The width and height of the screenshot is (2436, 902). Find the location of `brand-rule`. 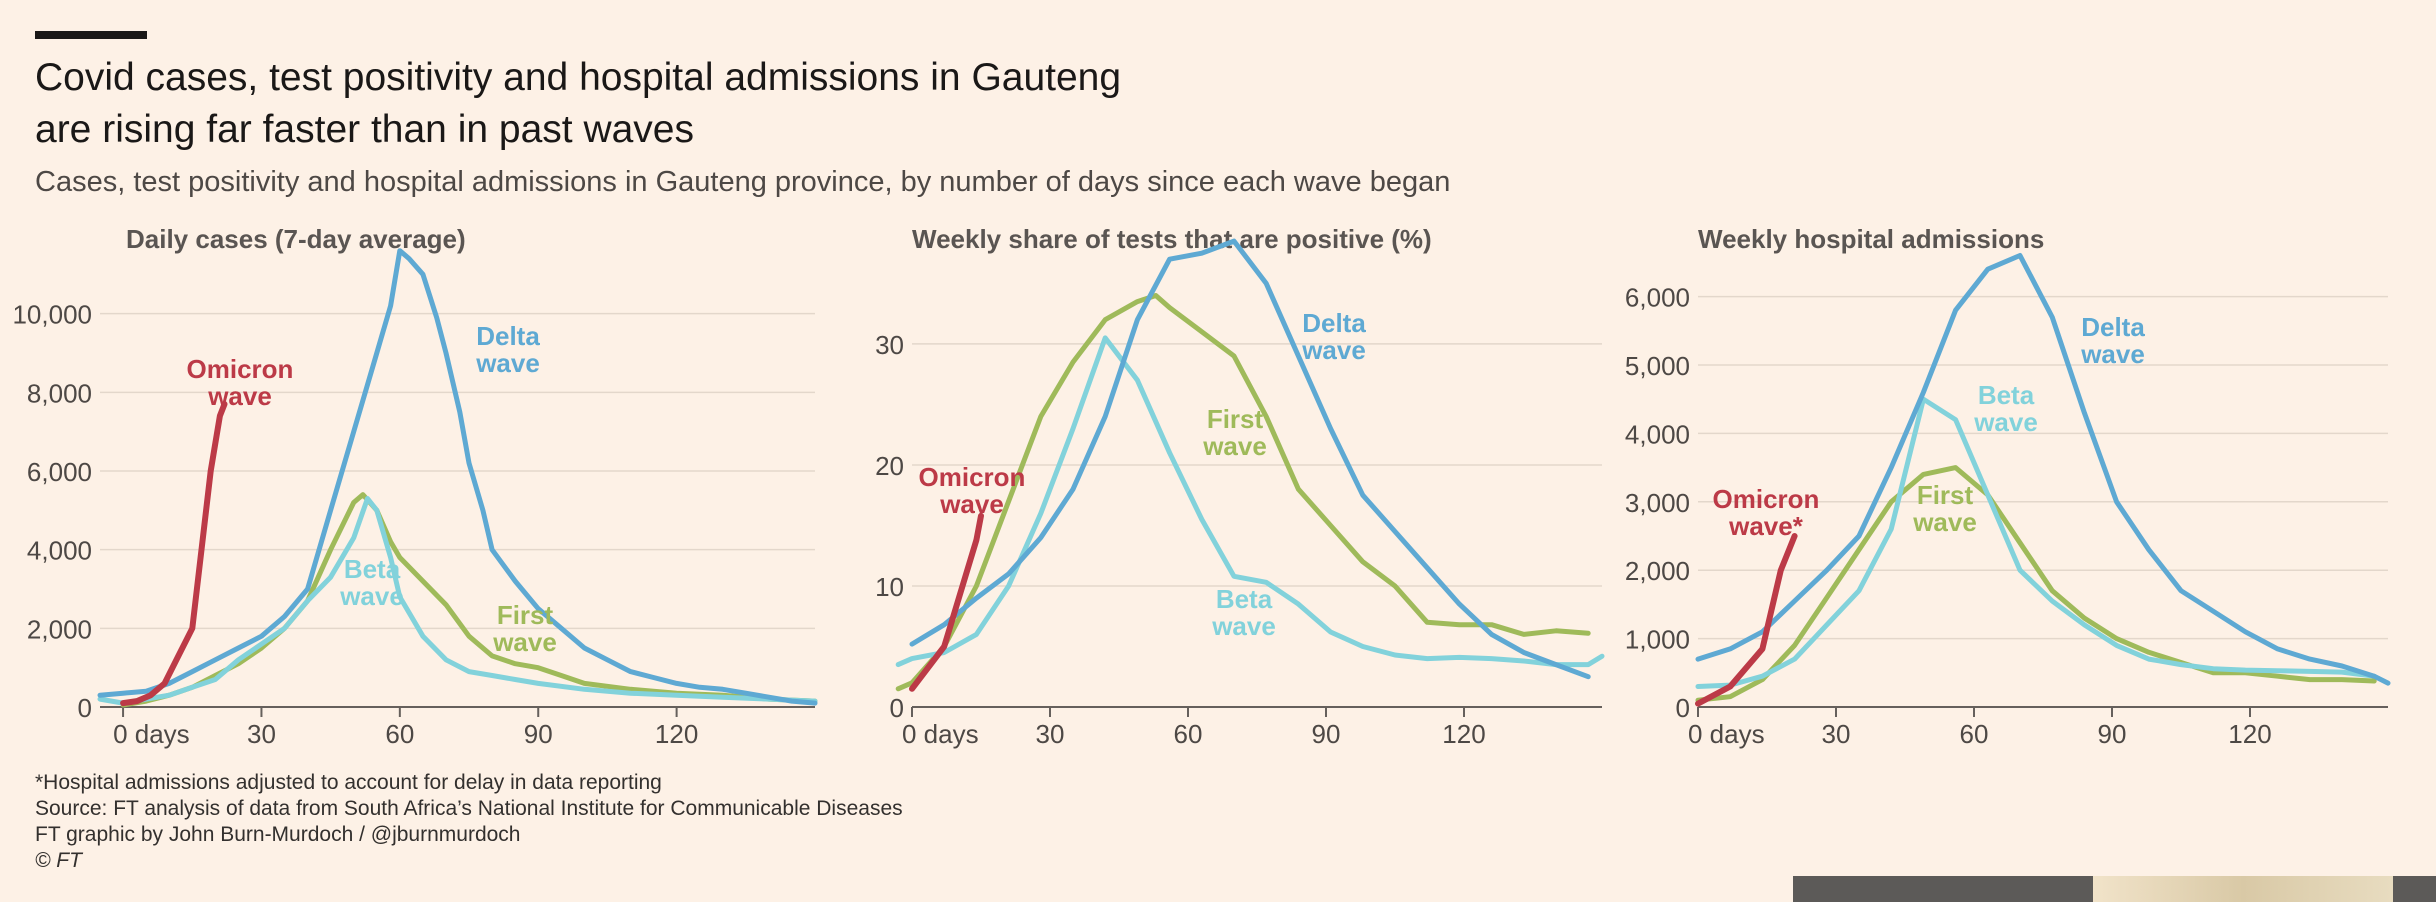

brand-rule is located at coordinates (91, 35).